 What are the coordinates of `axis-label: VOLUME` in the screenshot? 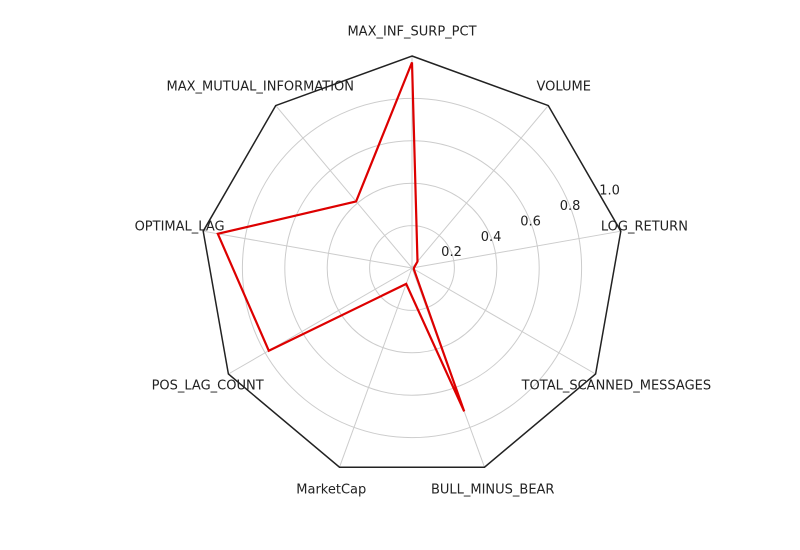 It's located at (563, 87).